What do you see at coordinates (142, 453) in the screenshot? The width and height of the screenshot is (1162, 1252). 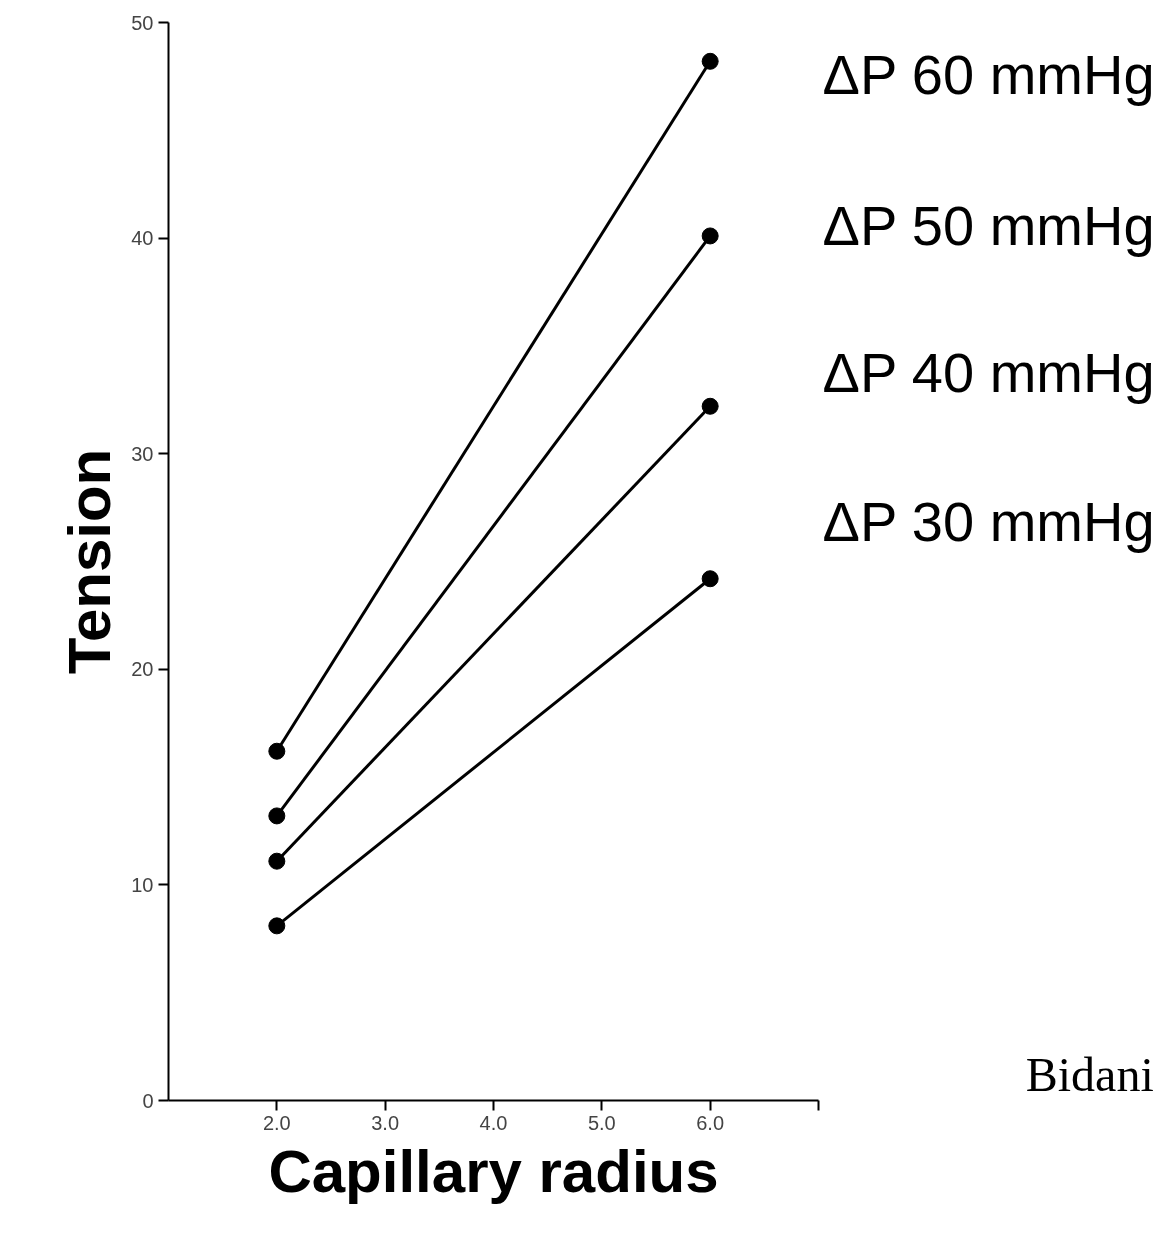 I see `y-tick-label: 30` at bounding box center [142, 453].